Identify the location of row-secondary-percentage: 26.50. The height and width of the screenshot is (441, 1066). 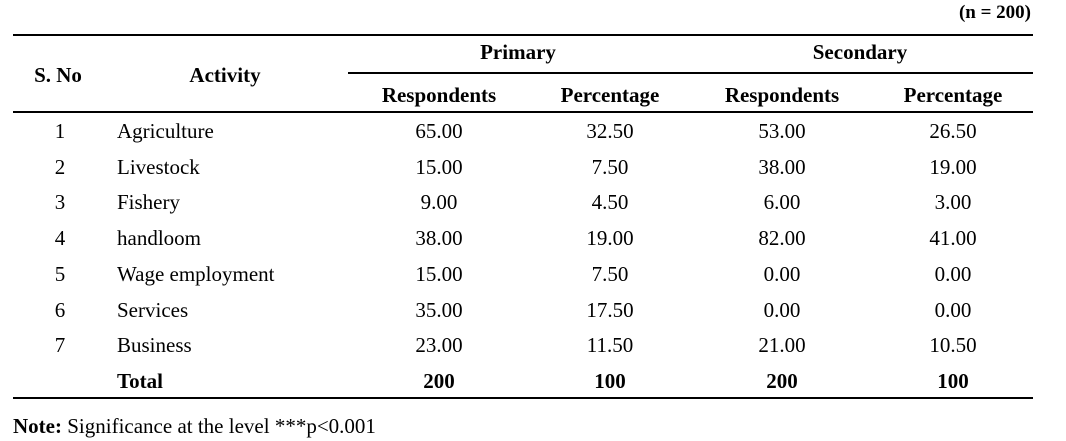
(953, 131).